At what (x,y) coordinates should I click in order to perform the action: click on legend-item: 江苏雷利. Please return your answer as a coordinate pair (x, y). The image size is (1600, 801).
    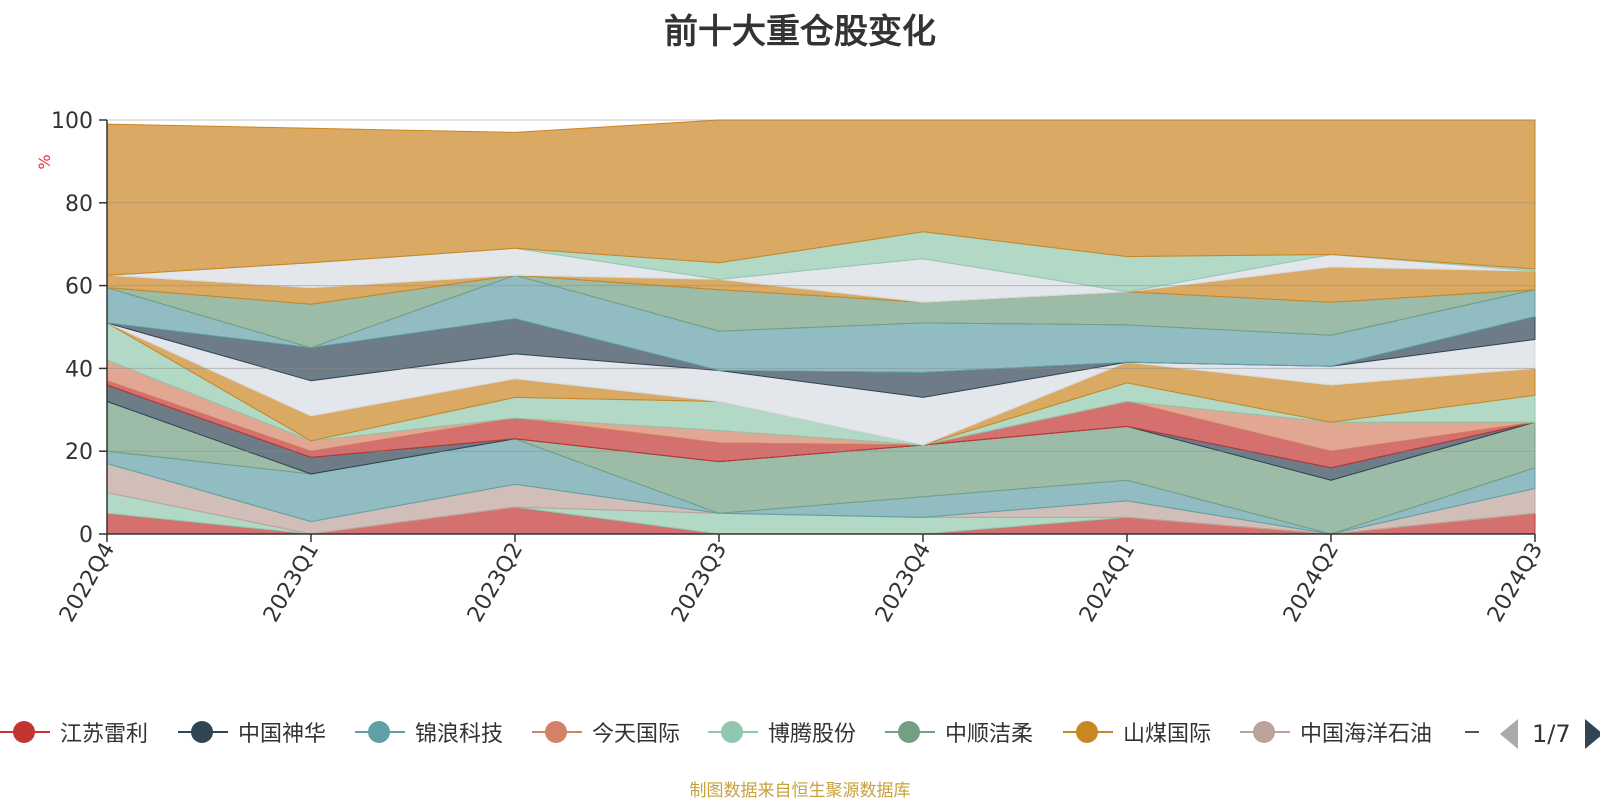
    Looking at the image, I should click on (74, 732).